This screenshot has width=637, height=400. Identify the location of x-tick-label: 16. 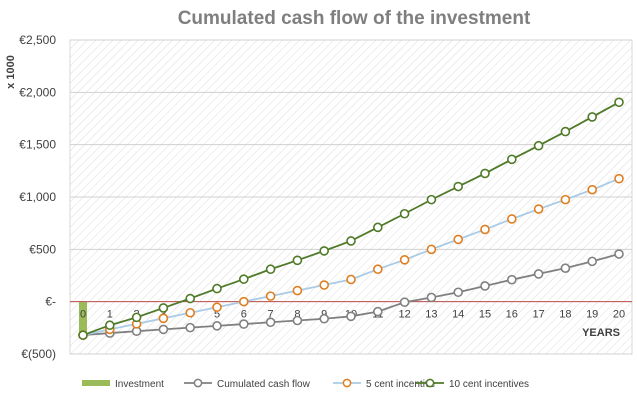
(512, 315).